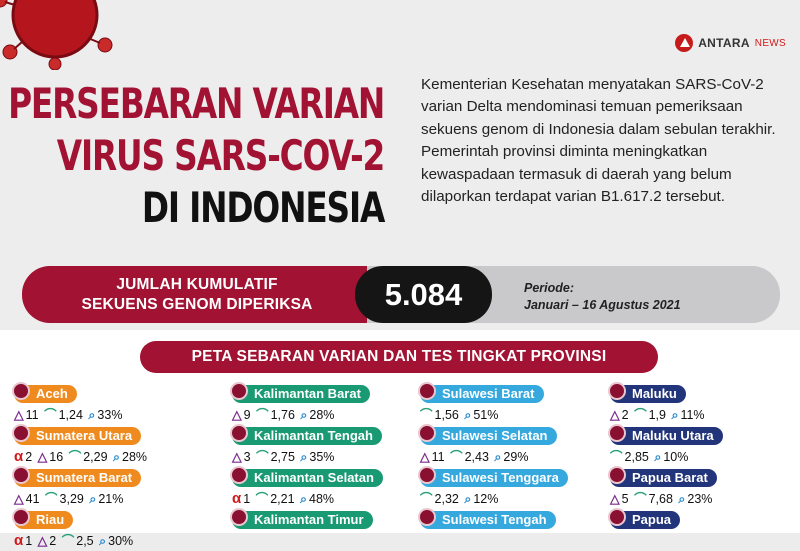 Image resolution: width=800 pixels, height=551 pixels. I want to click on gauge-value: 2,5, so click(87, 541).